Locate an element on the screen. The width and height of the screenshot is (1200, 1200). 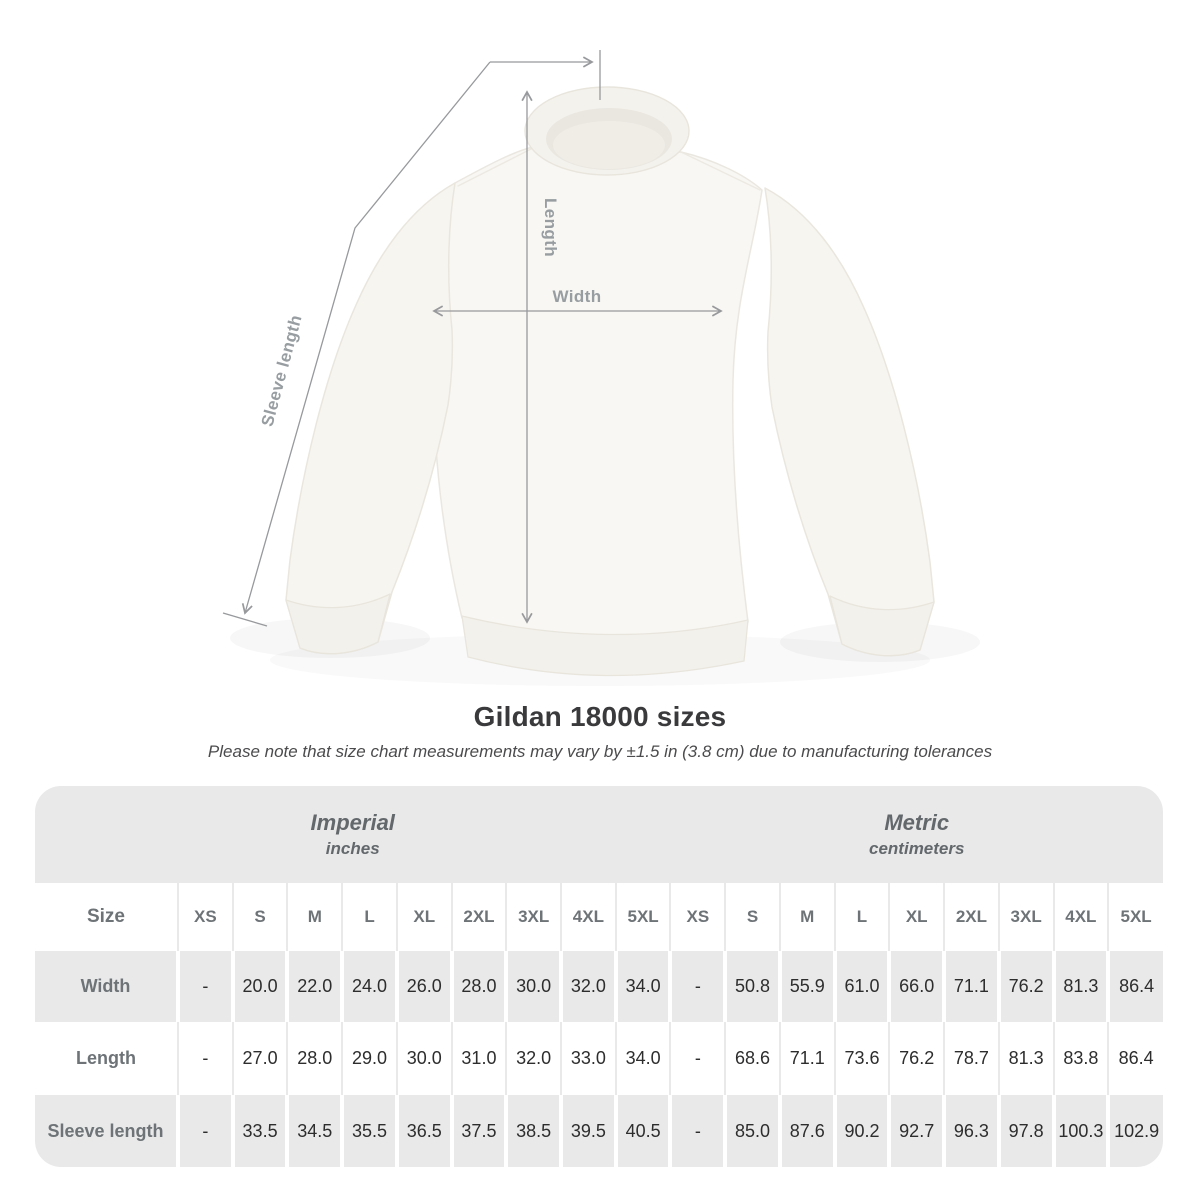
metric-label: Metric is located at coordinates (917, 822).